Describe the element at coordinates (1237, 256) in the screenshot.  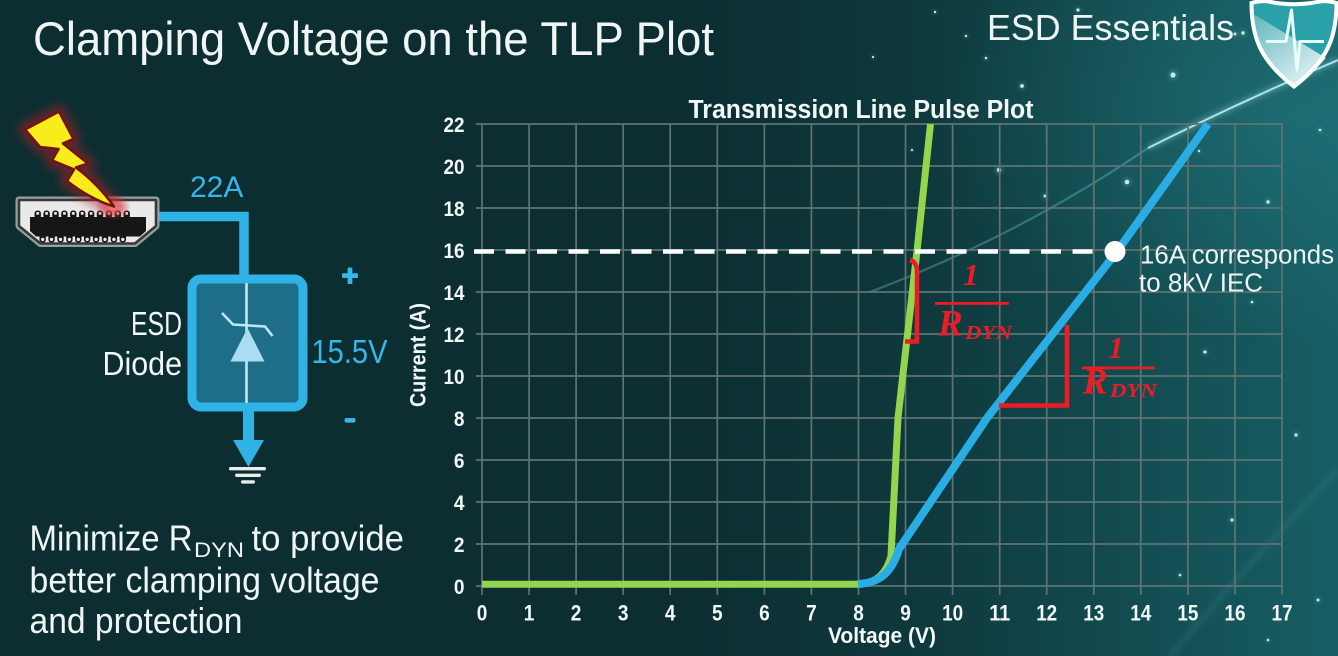
I see `svg-text: 16A corresponds` at that location.